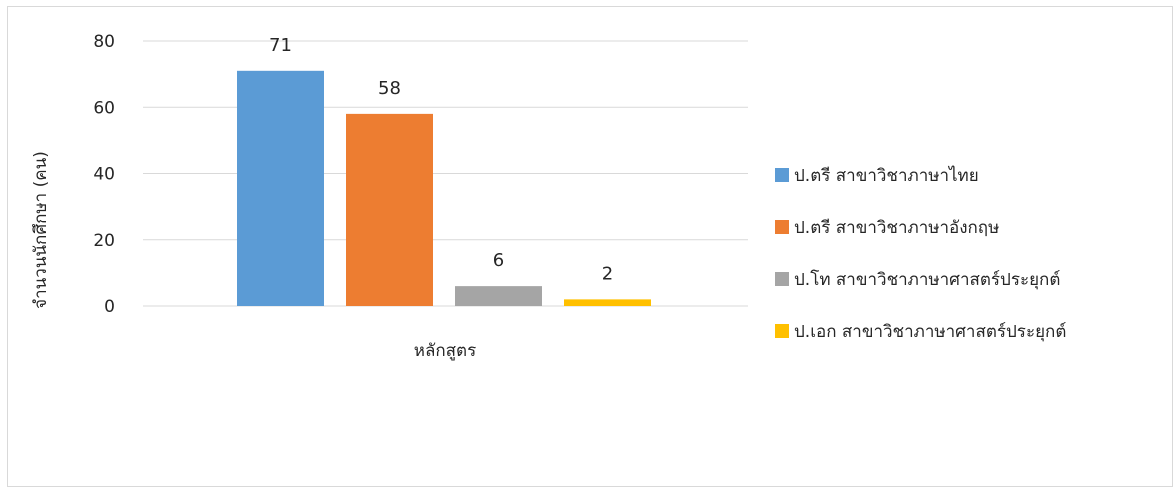 This screenshot has height=490, width=1176. What do you see at coordinates (104, 42) in the screenshot?
I see `y-tick-label: 80` at bounding box center [104, 42].